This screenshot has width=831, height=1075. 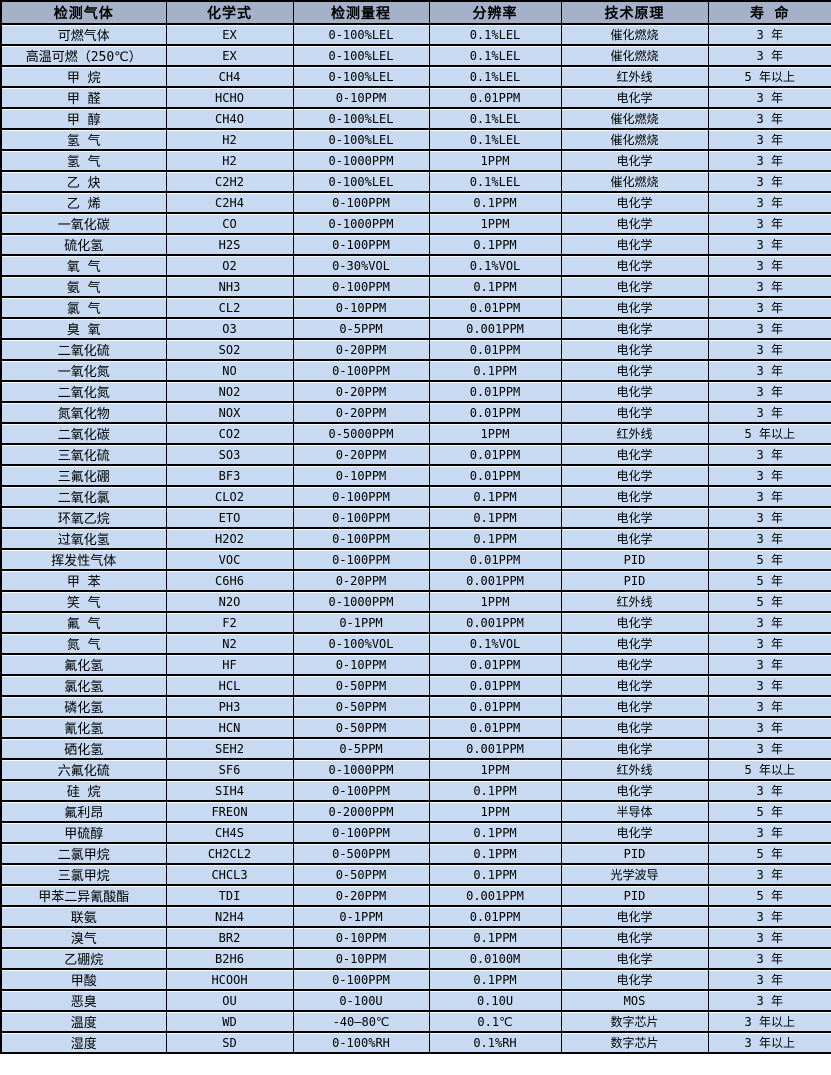 I want to click on cell-gas: 磷化氢, so click(x=83, y=706).